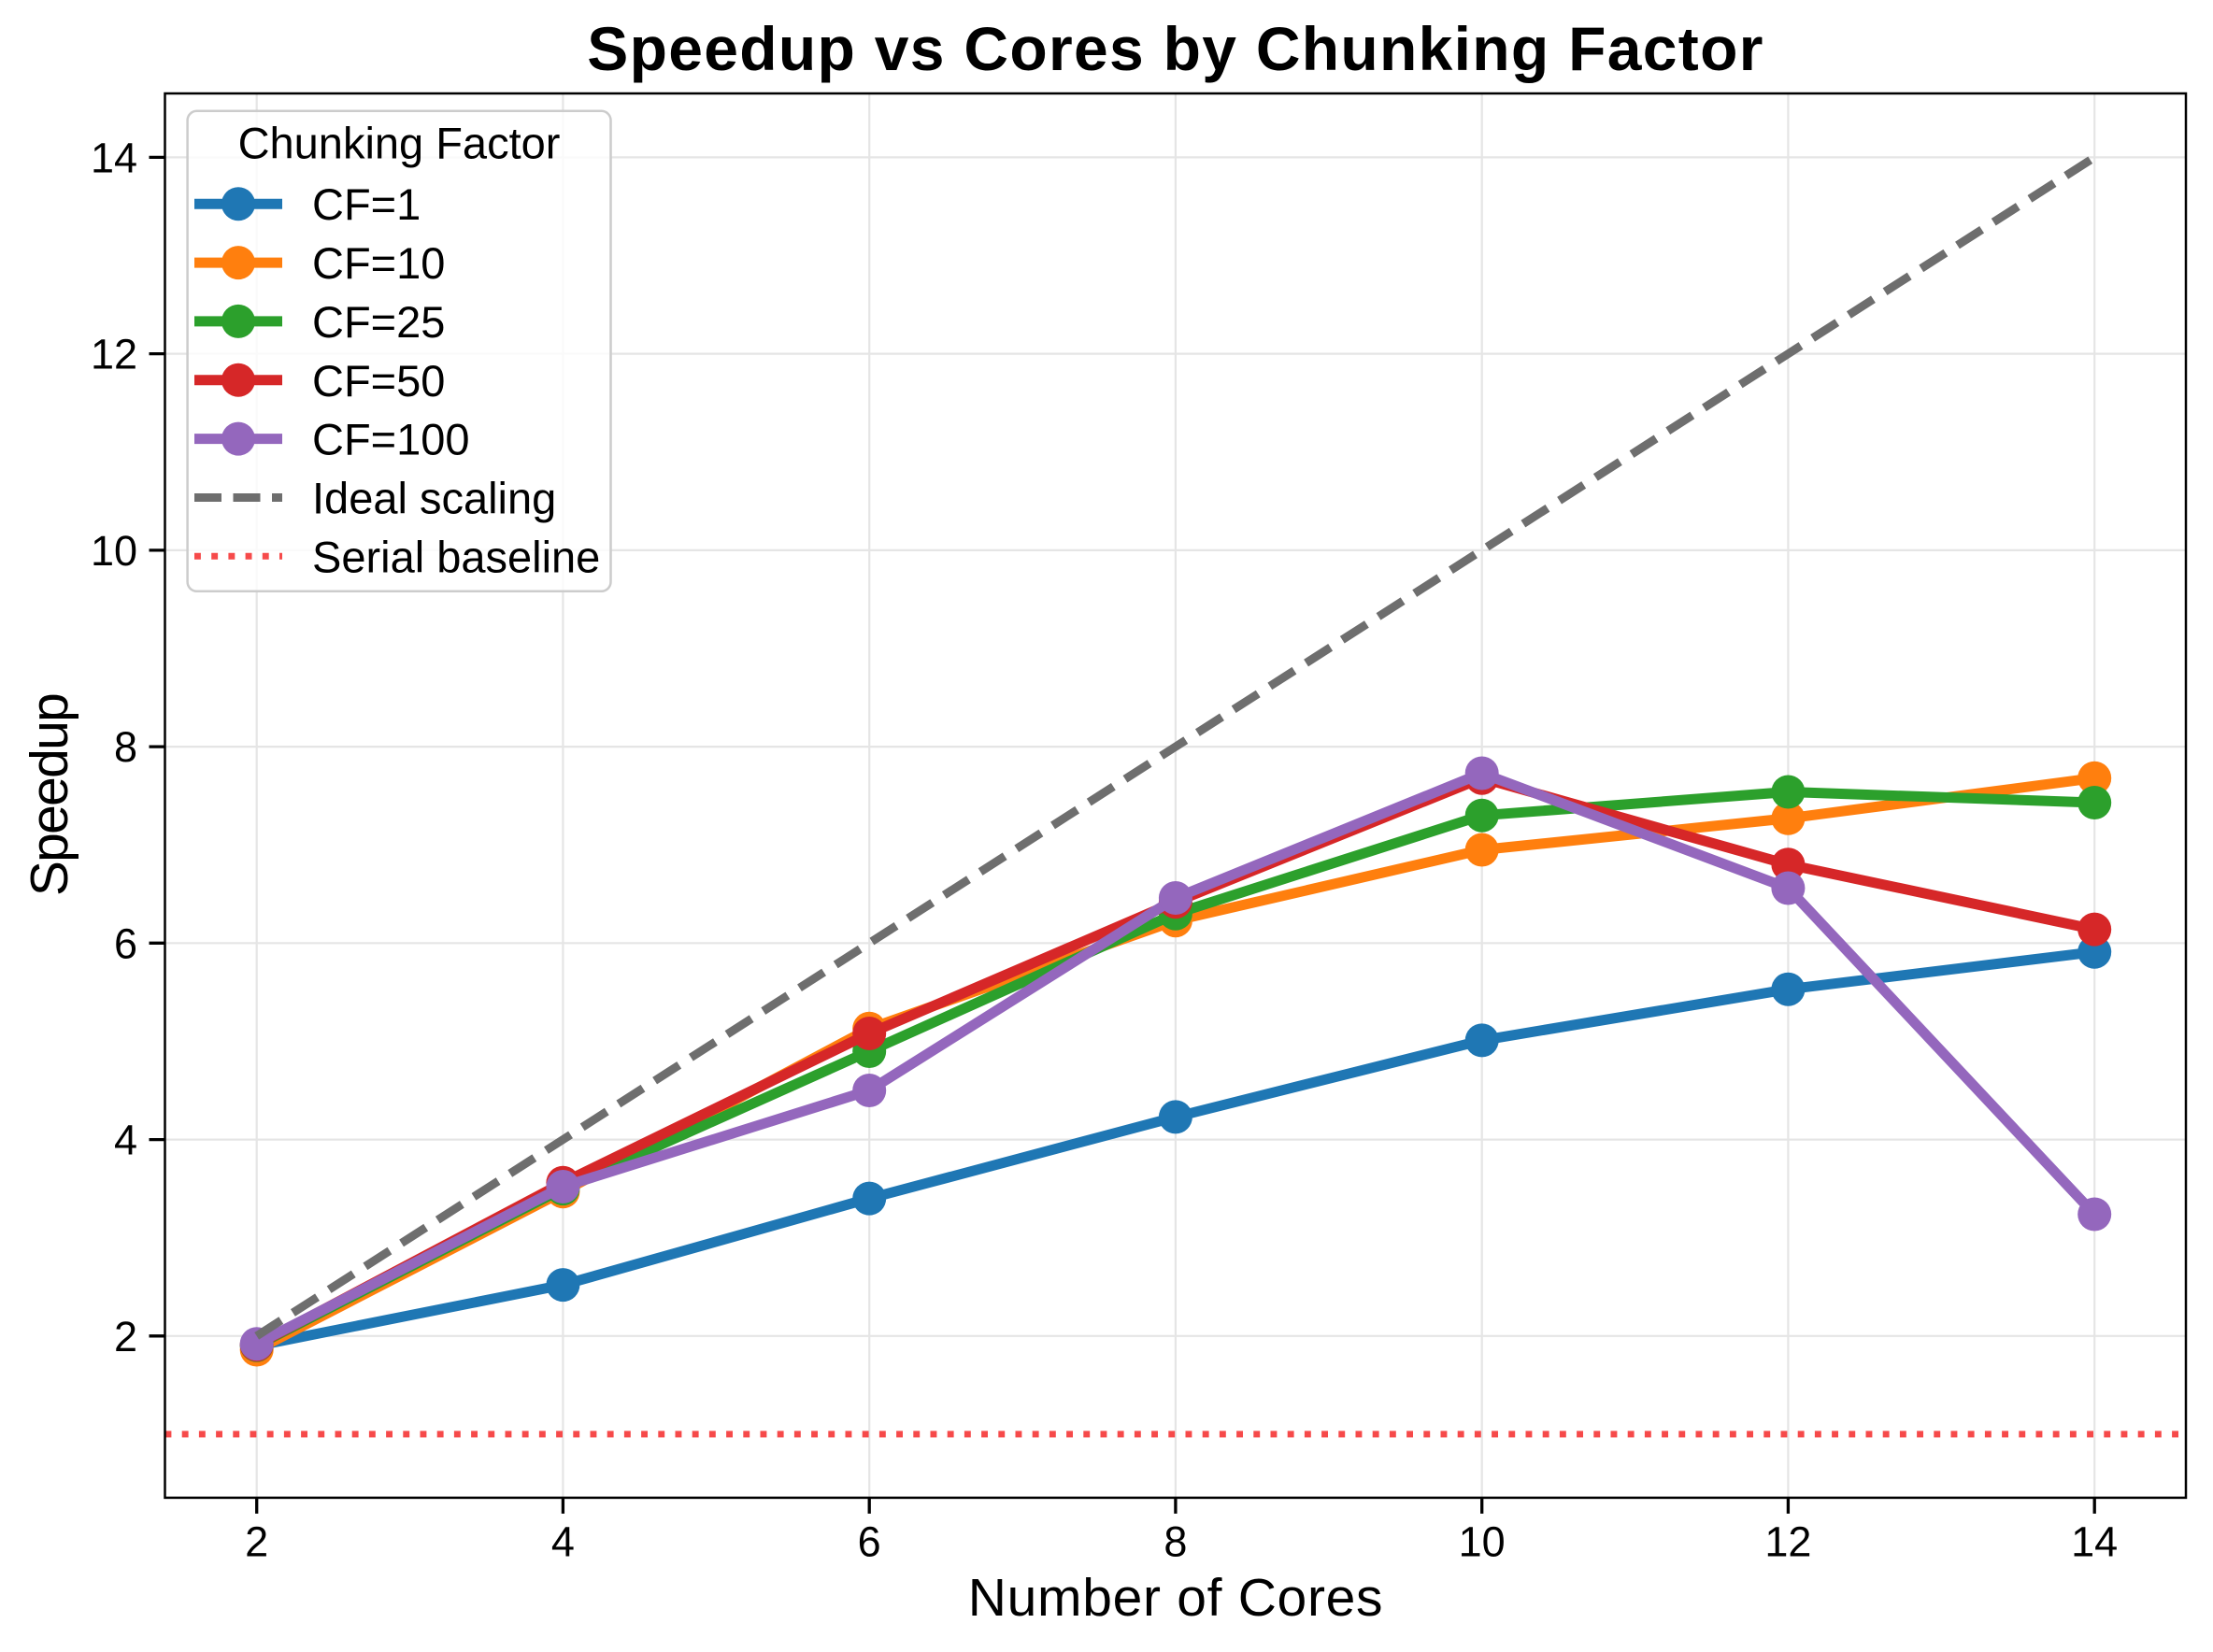 Image resolution: width=2213 pixels, height=1652 pixels. What do you see at coordinates (456, 557) in the screenshot?
I see `svg-text: Serial baseline` at bounding box center [456, 557].